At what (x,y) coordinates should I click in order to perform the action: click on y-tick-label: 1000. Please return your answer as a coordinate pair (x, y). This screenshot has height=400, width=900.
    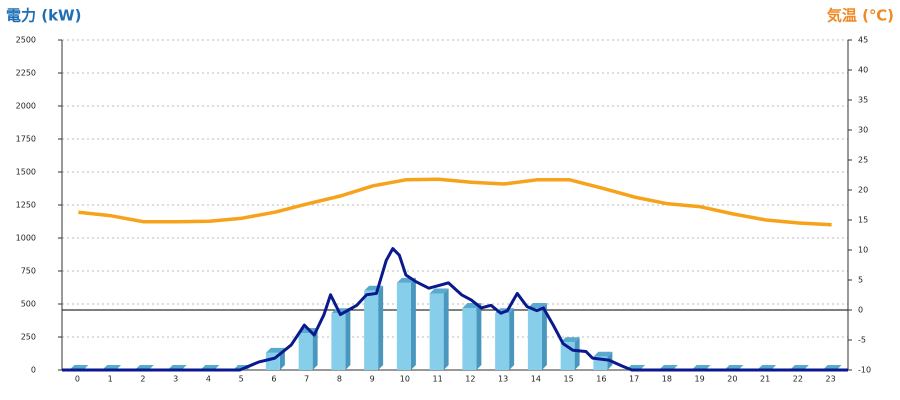
    Looking at the image, I should click on (26, 238).